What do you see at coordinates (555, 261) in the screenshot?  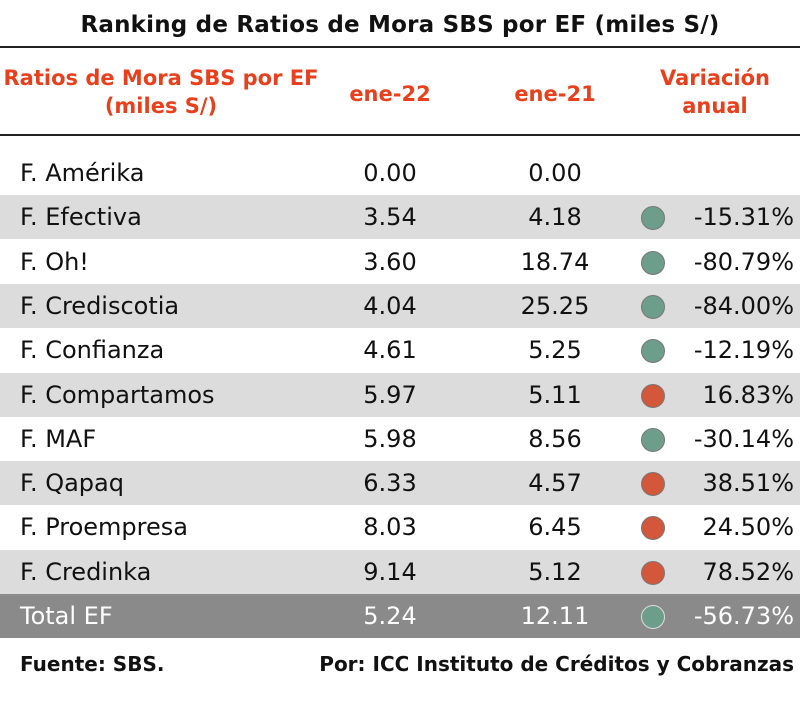 I see `value-ene-21: 18.74` at bounding box center [555, 261].